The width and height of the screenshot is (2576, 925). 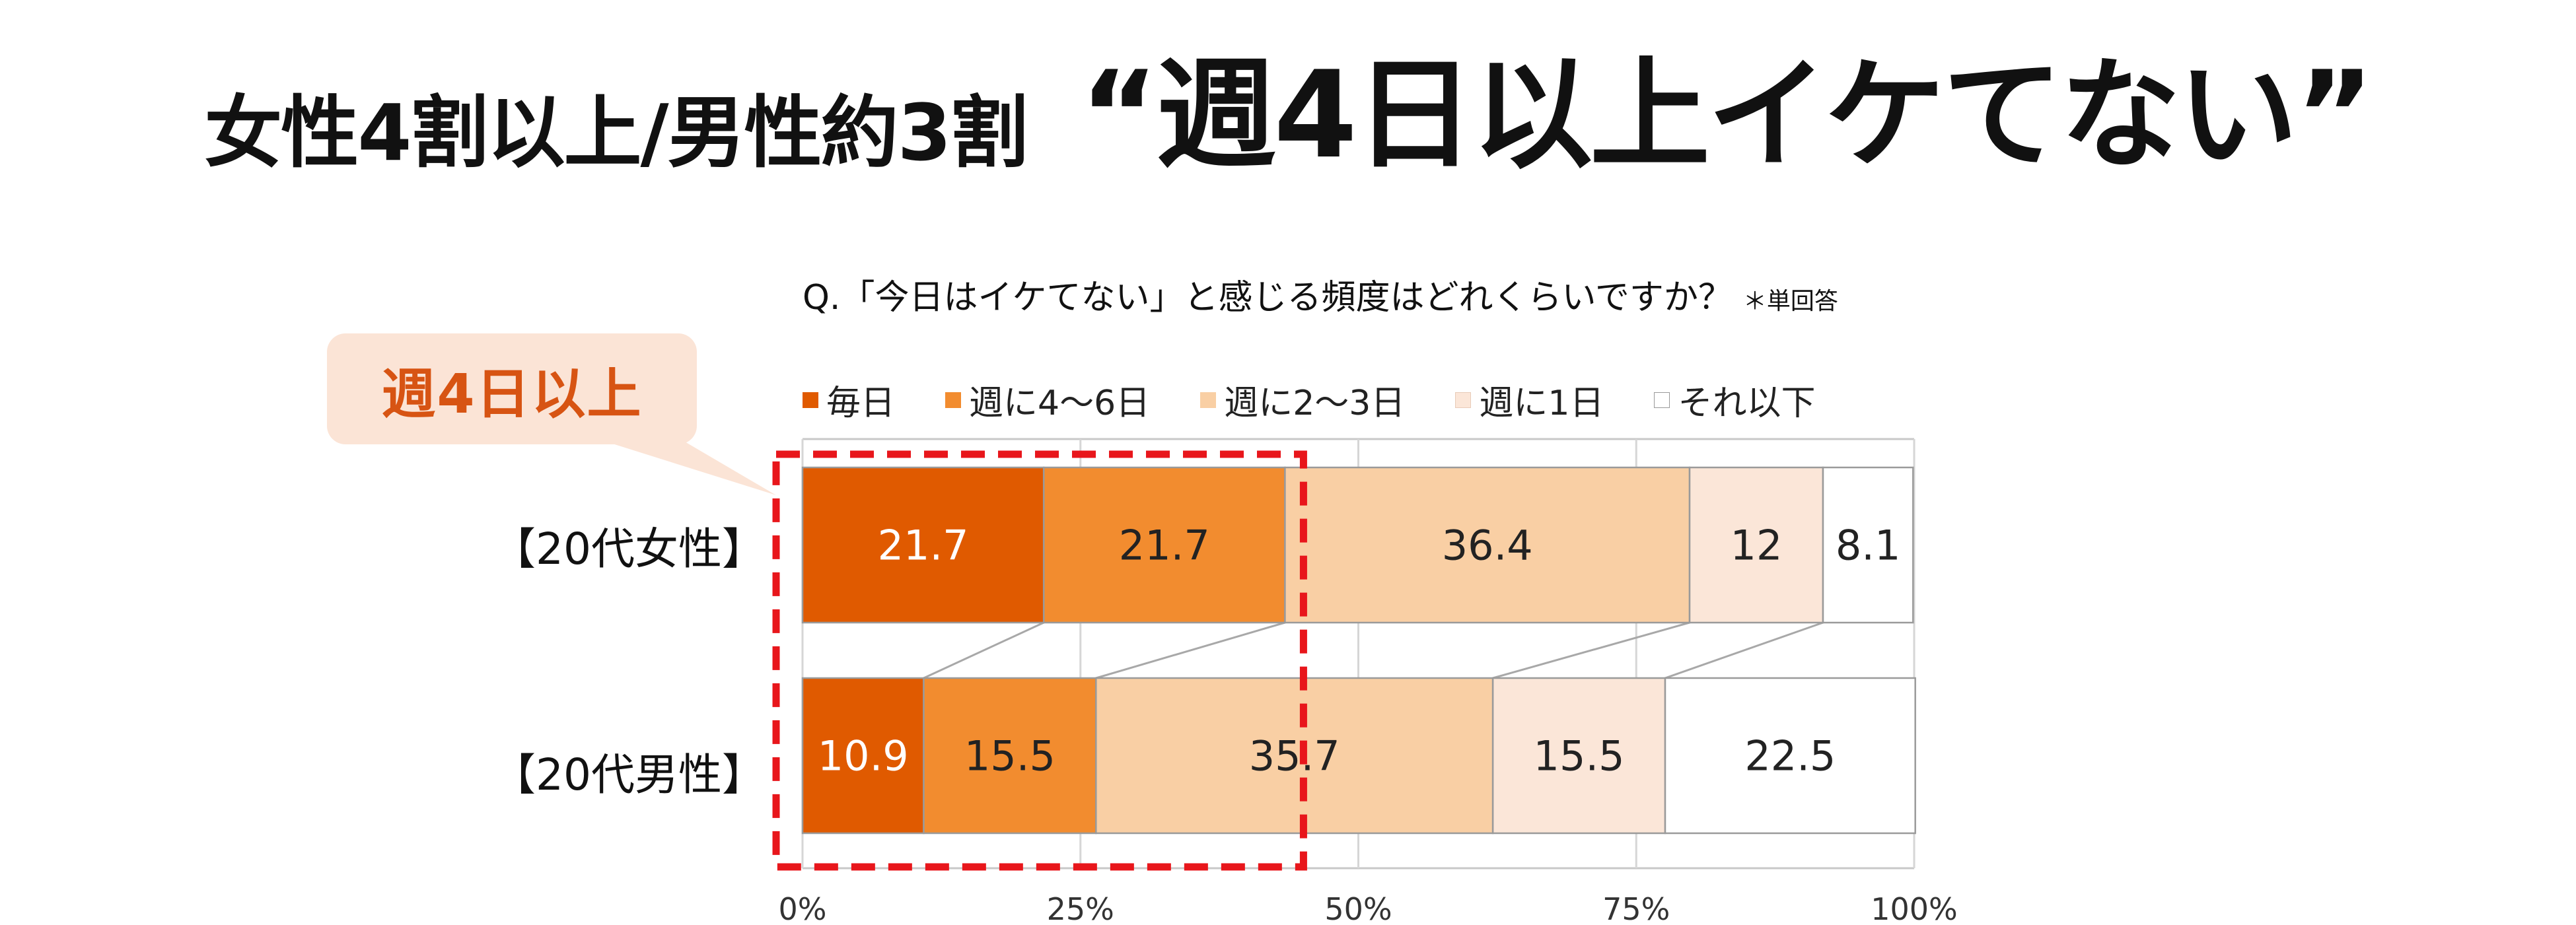 What do you see at coordinates (861, 404) in the screenshot?
I see `legend-label-1: 毎日` at bounding box center [861, 404].